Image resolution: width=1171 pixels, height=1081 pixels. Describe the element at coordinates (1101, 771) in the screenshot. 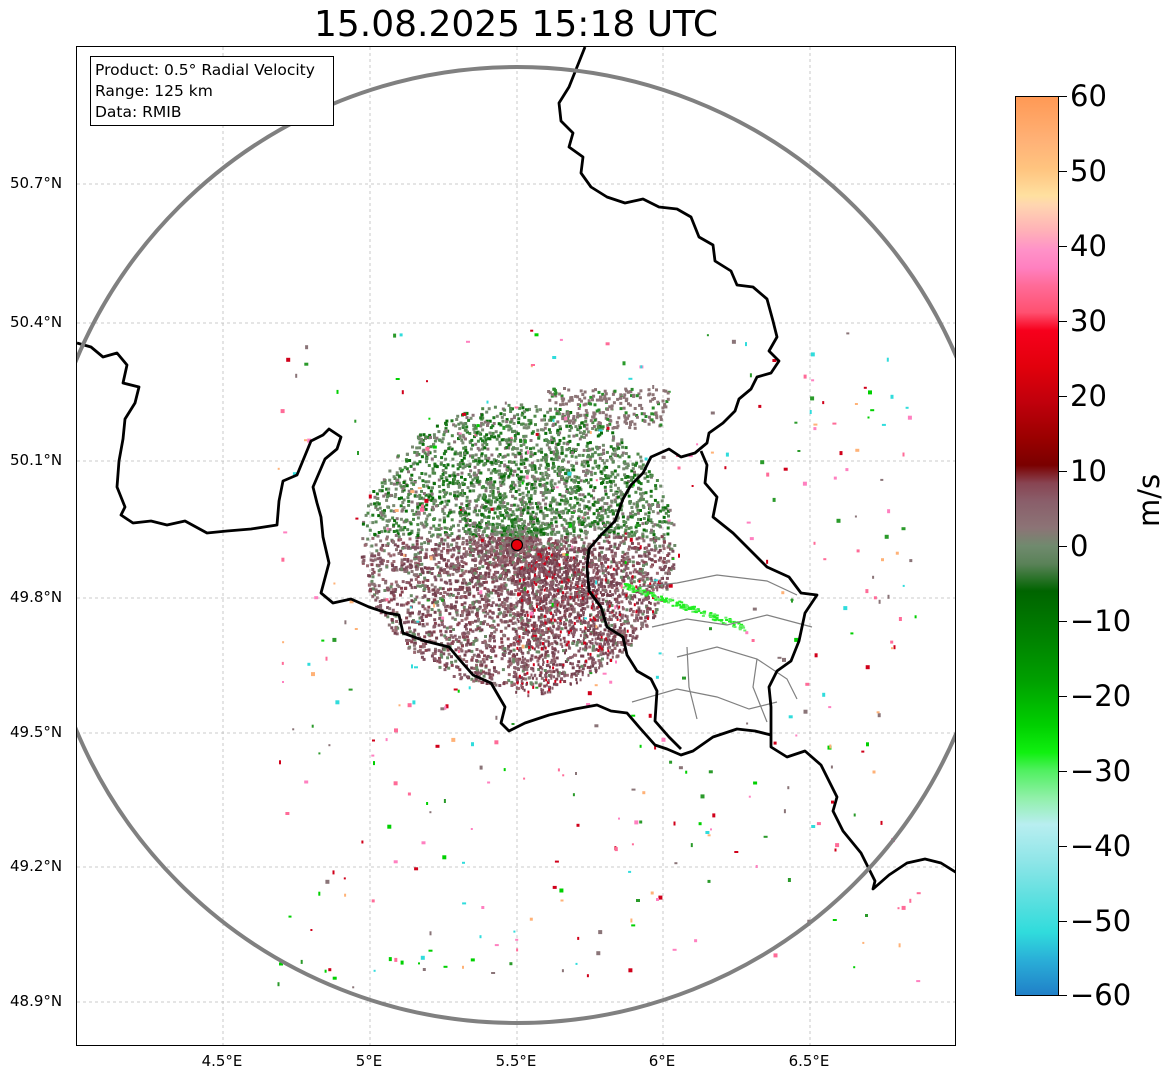

I see `colorbar-label: −30` at that location.